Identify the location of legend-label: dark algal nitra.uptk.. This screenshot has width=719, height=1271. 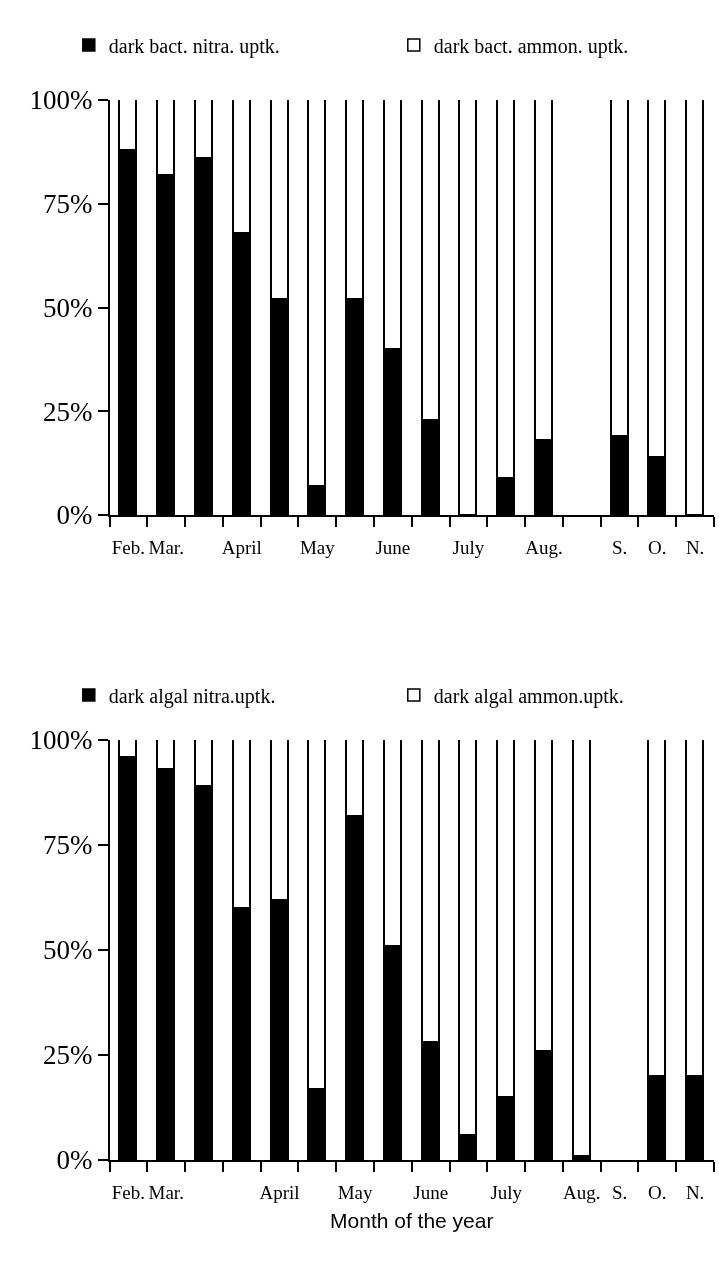
(192, 696).